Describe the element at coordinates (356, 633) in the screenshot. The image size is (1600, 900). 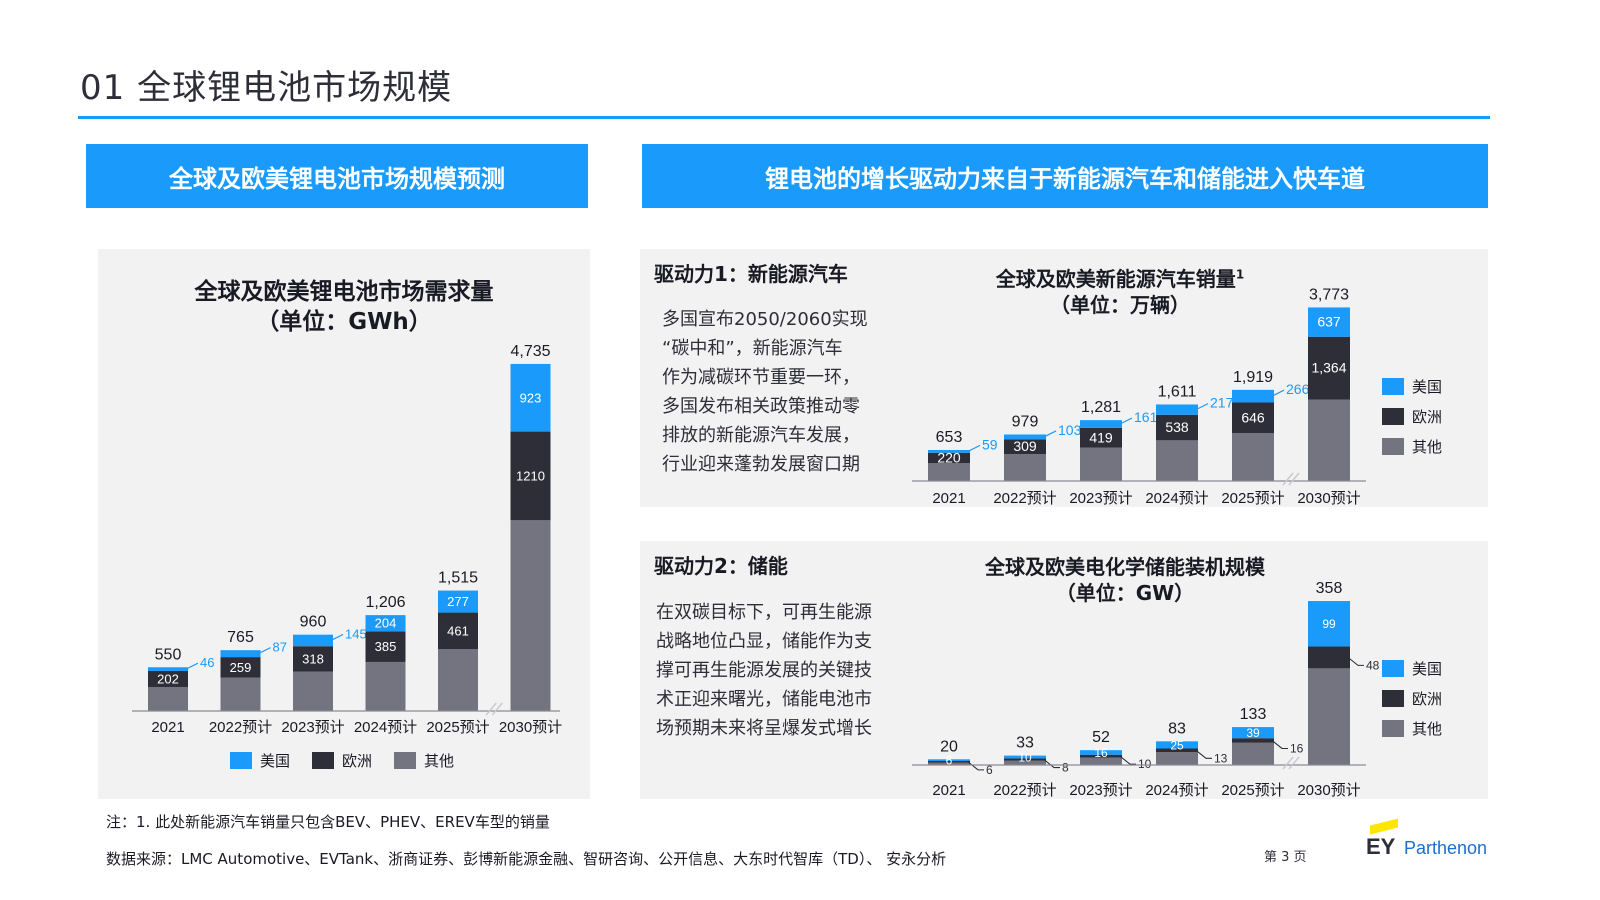
I see `usa-value-label: 145` at that location.